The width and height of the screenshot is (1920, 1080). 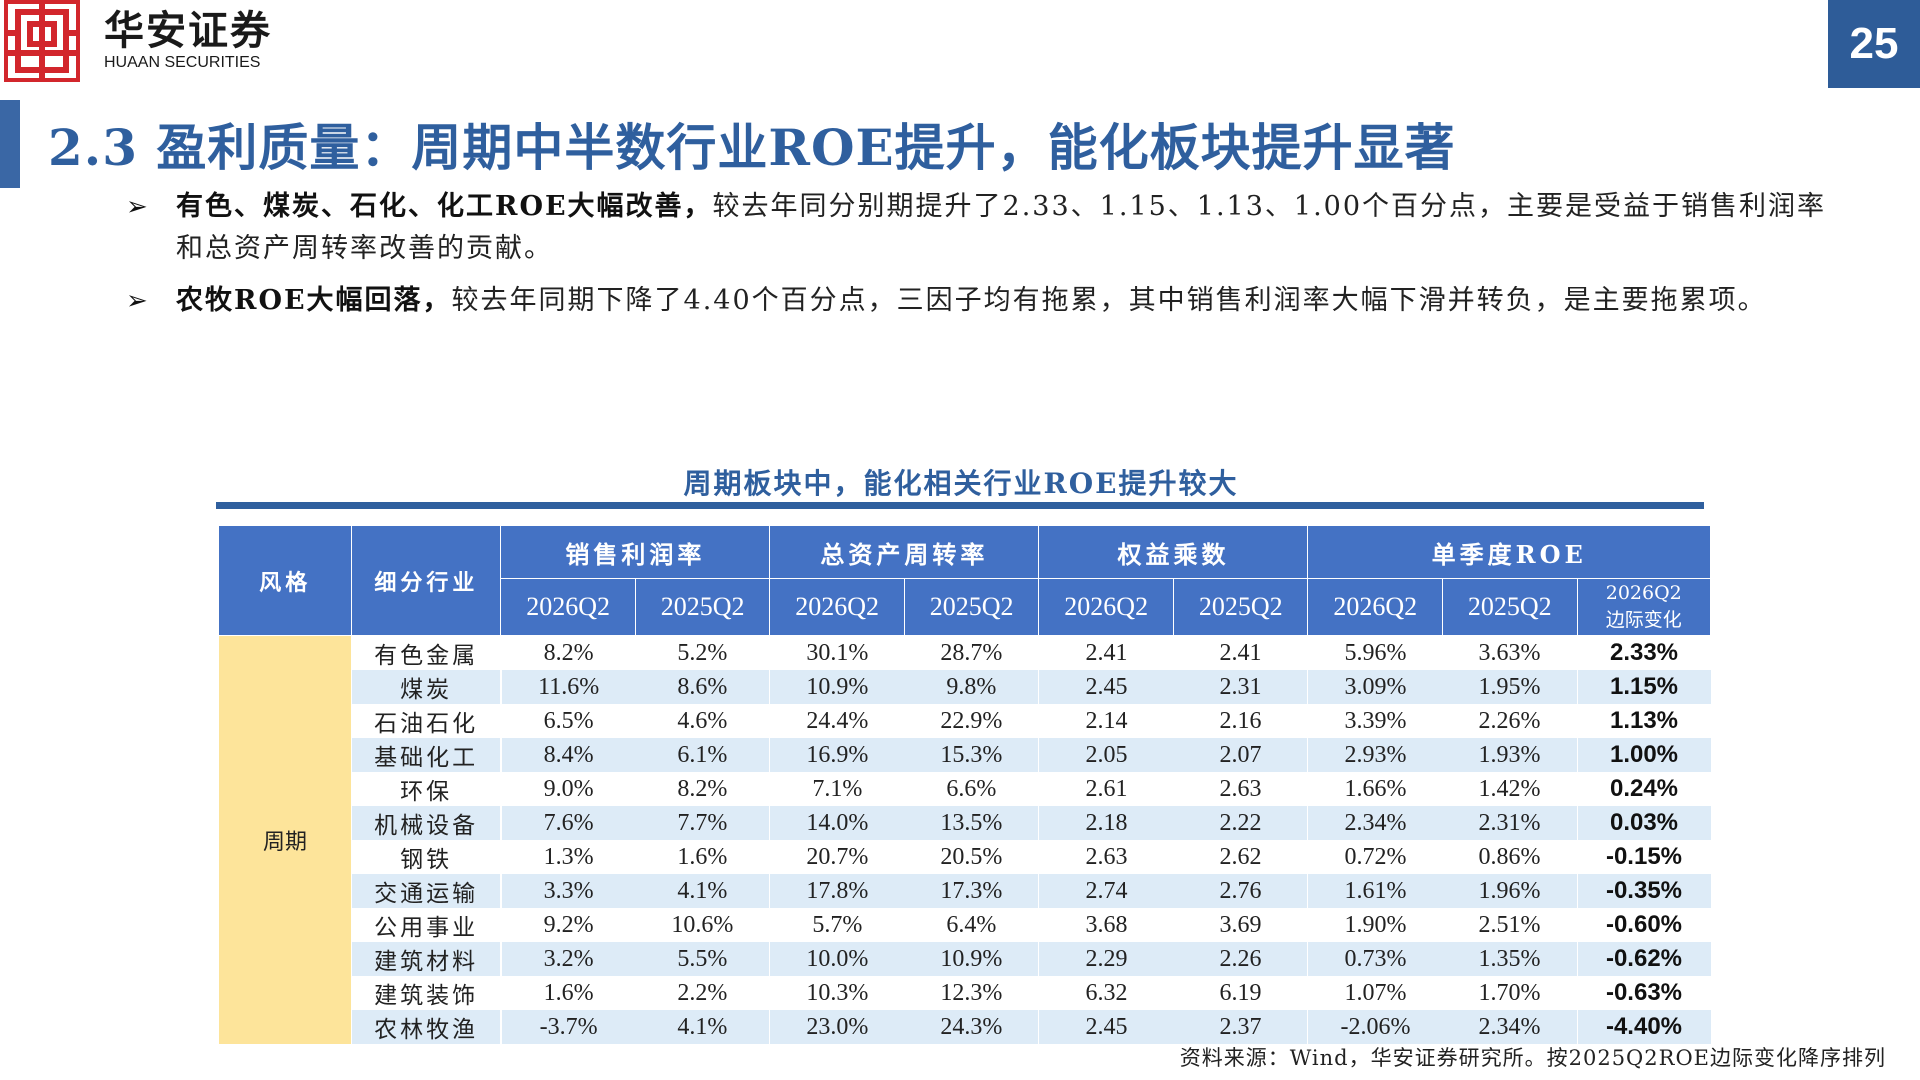 What do you see at coordinates (426, 580) in the screenshot?
I see `header-industry: 细分行业` at bounding box center [426, 580].